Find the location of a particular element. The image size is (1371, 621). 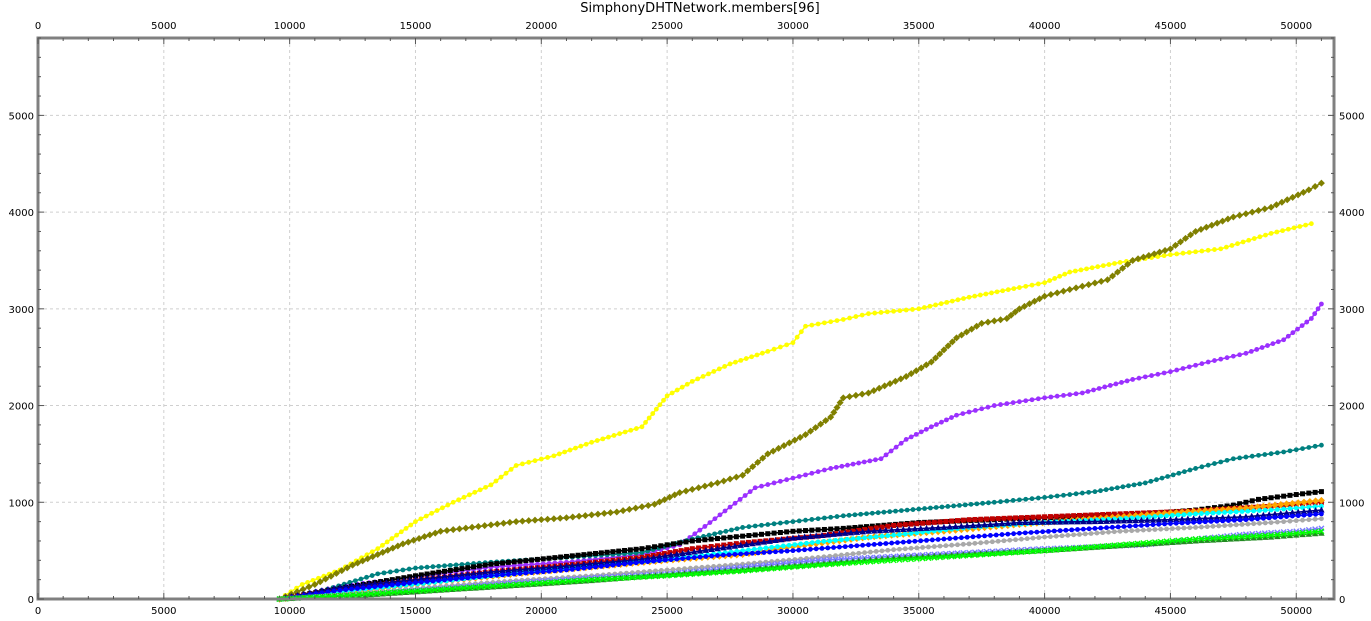

y-tick-label-right: 3000 is located at coordinates (1351, 310).